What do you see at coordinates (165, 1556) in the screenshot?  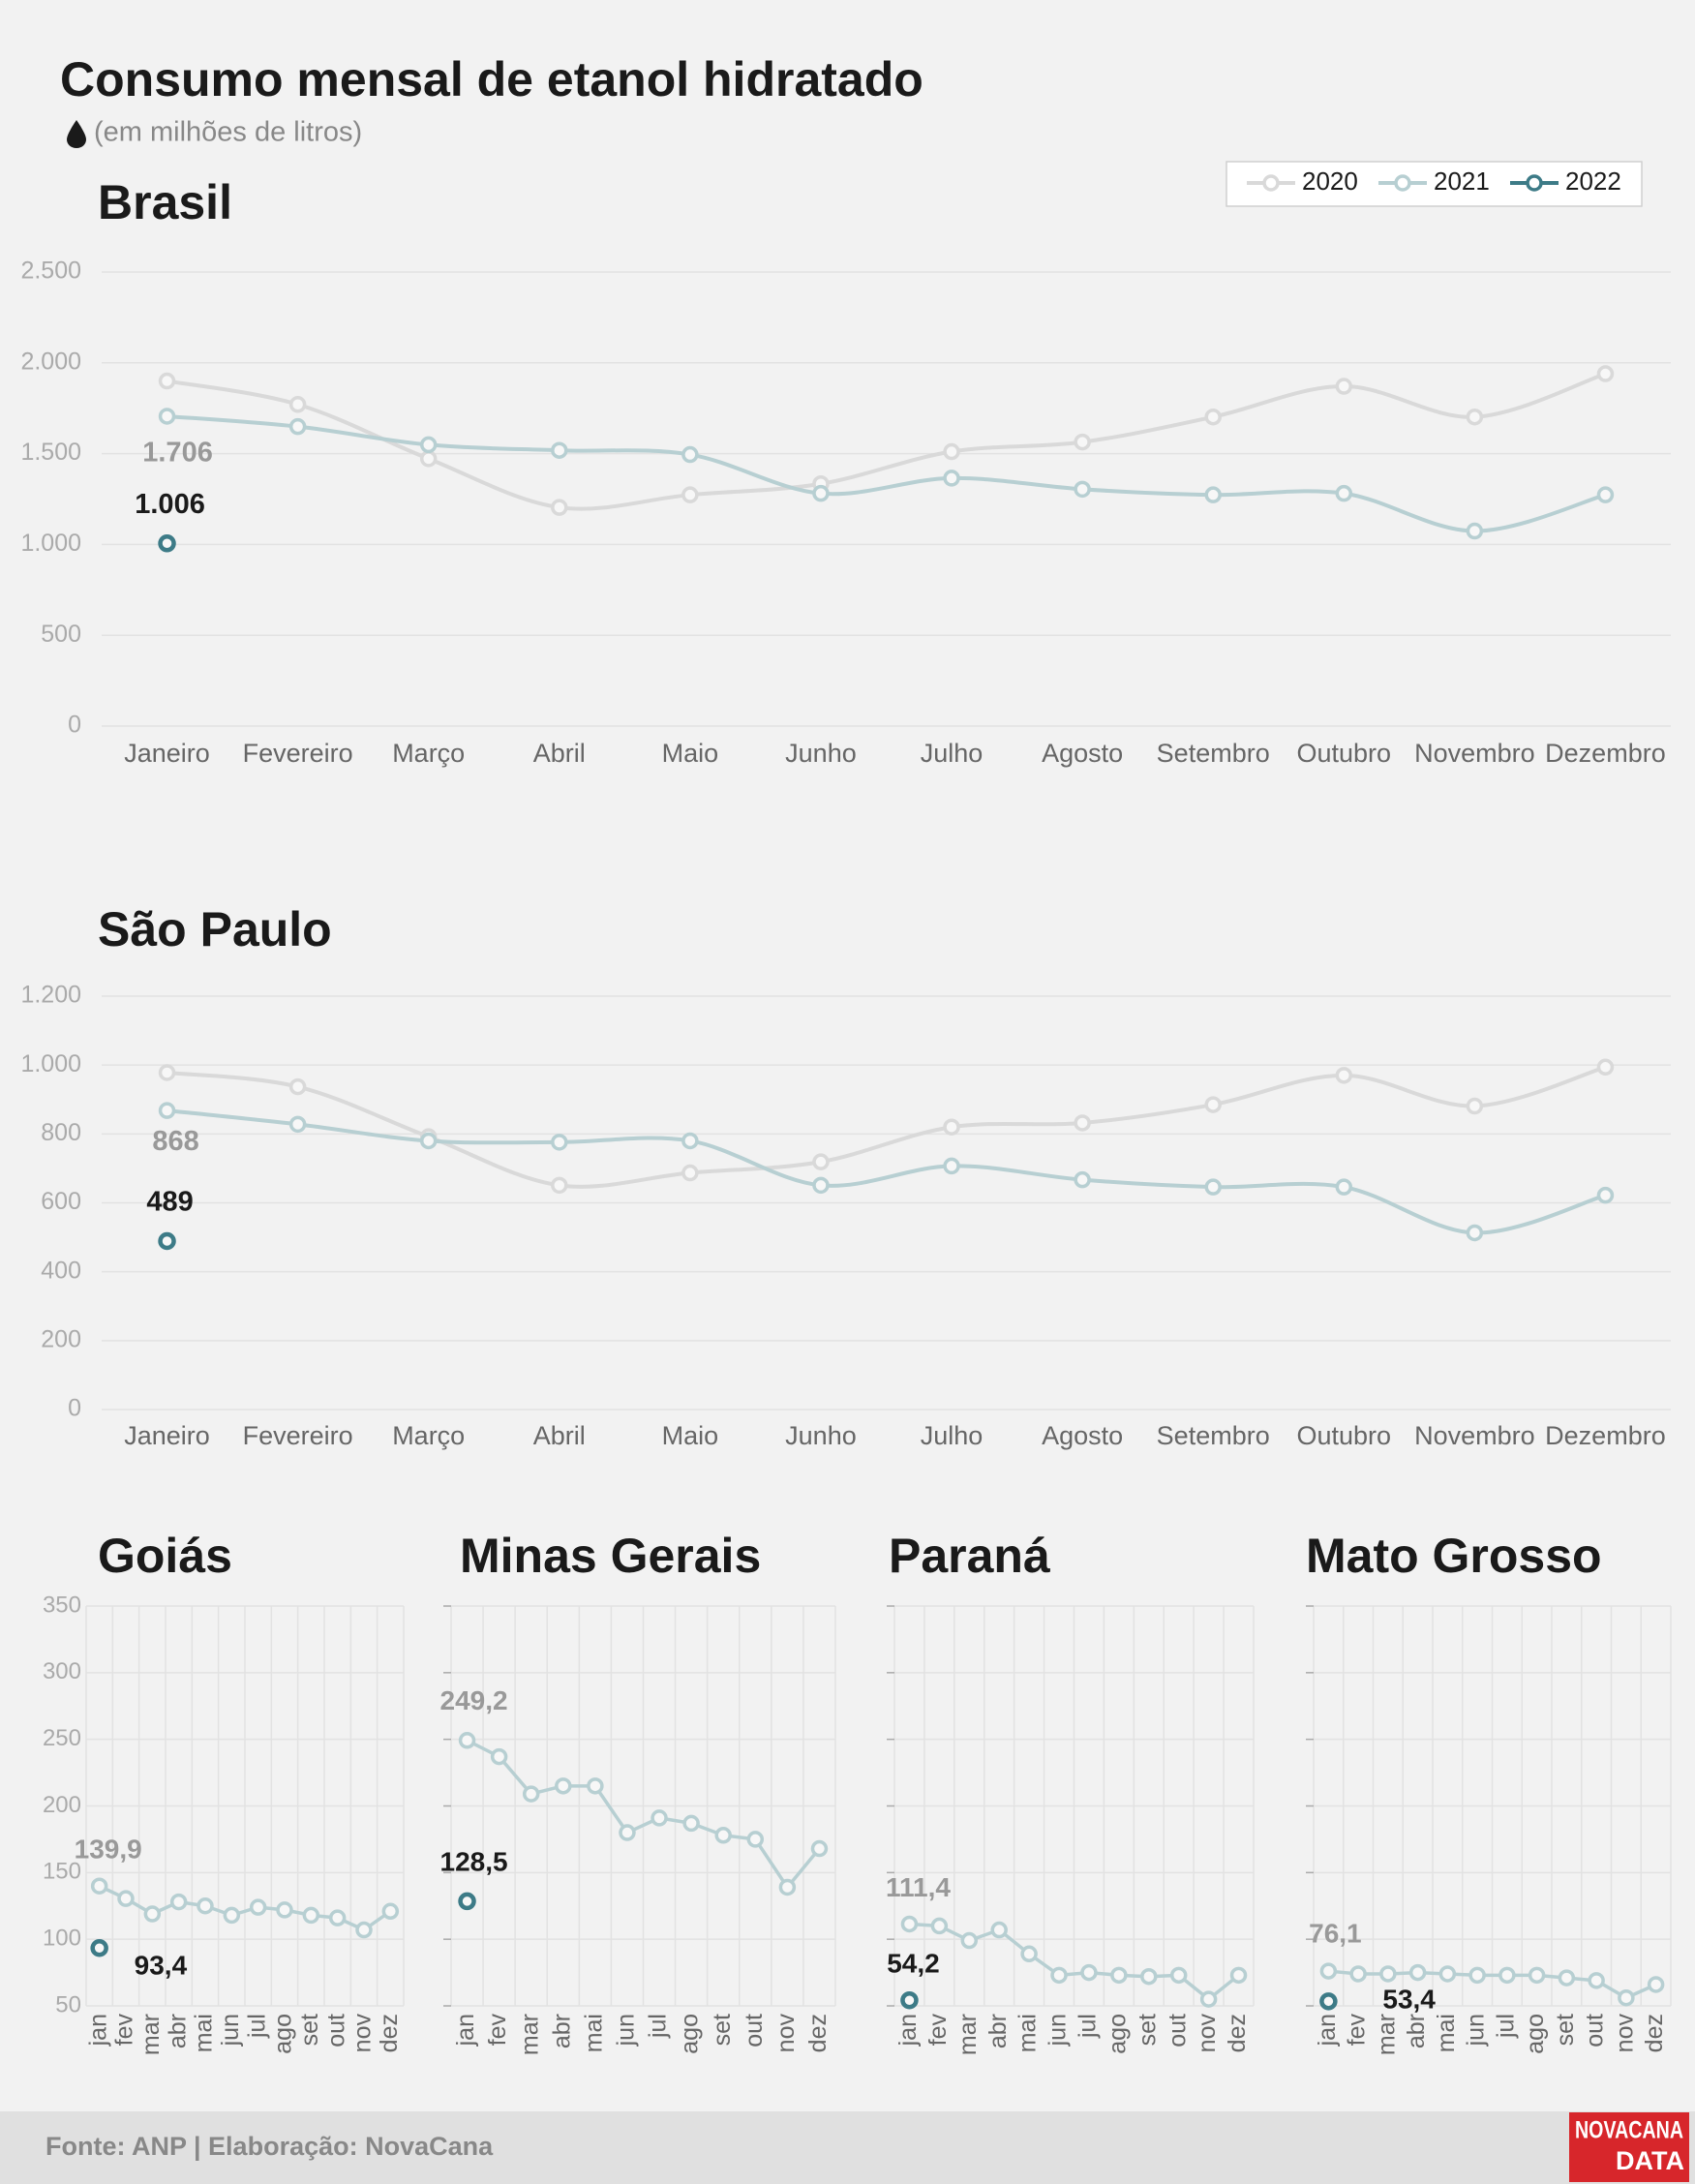 I see `chart-title: Goiás` at bounding box center [165, 1556].